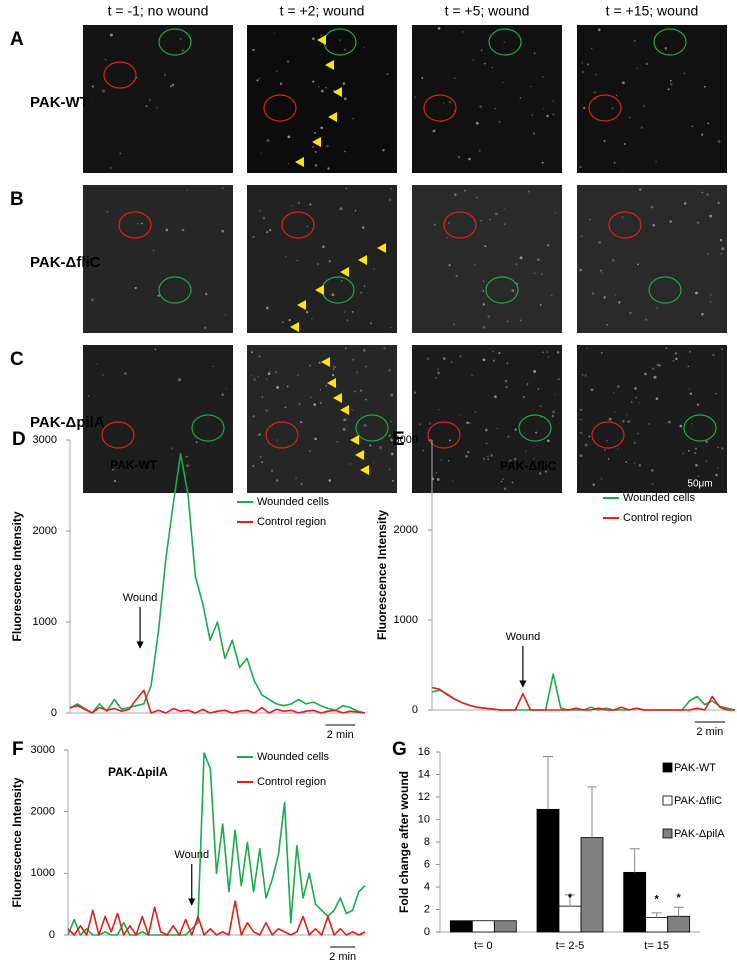  What do you see at coordinates (424, 774) in the screenshot?
I see `y-tick-label: 14` at bounding box center [424, 774].